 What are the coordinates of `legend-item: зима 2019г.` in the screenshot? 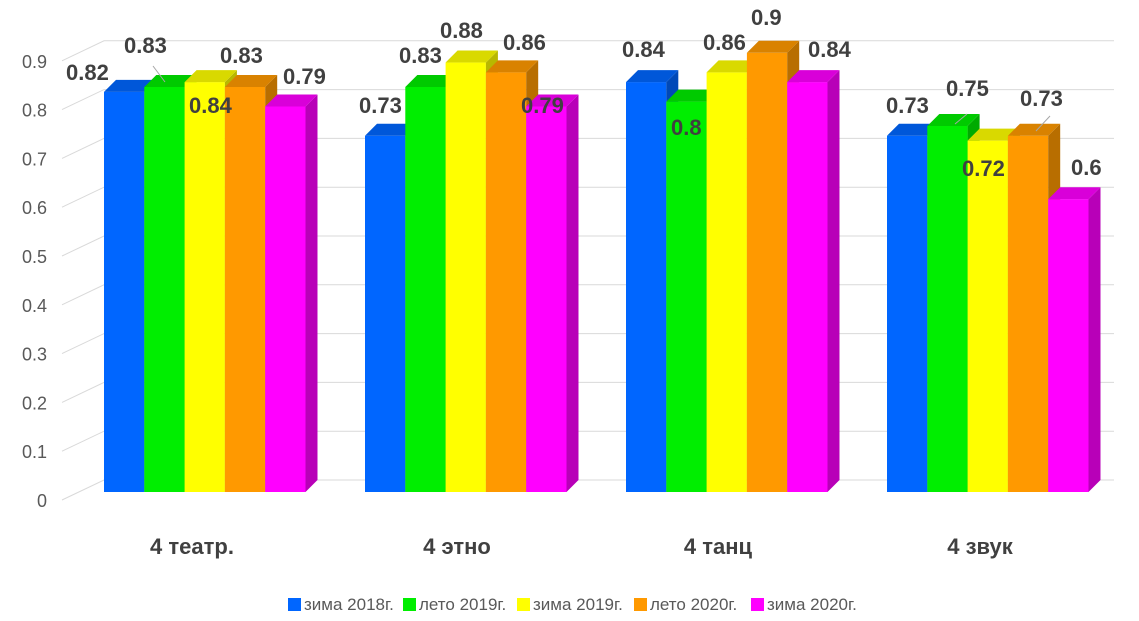 It's located at (570, 604).